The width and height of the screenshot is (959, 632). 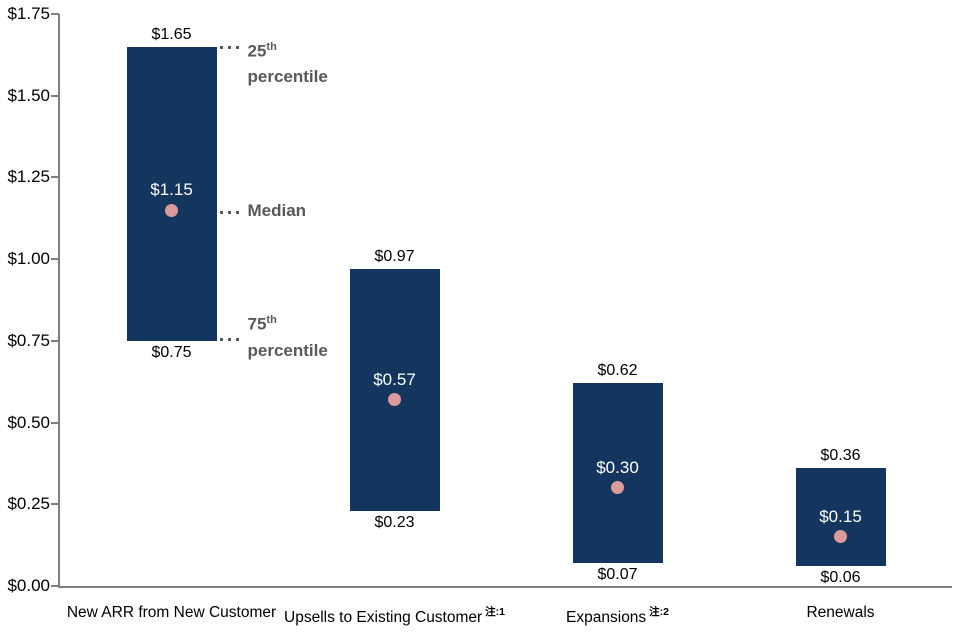 I want to click on p25-annotation-label: 25th percentile, so click(x=288, y=62).